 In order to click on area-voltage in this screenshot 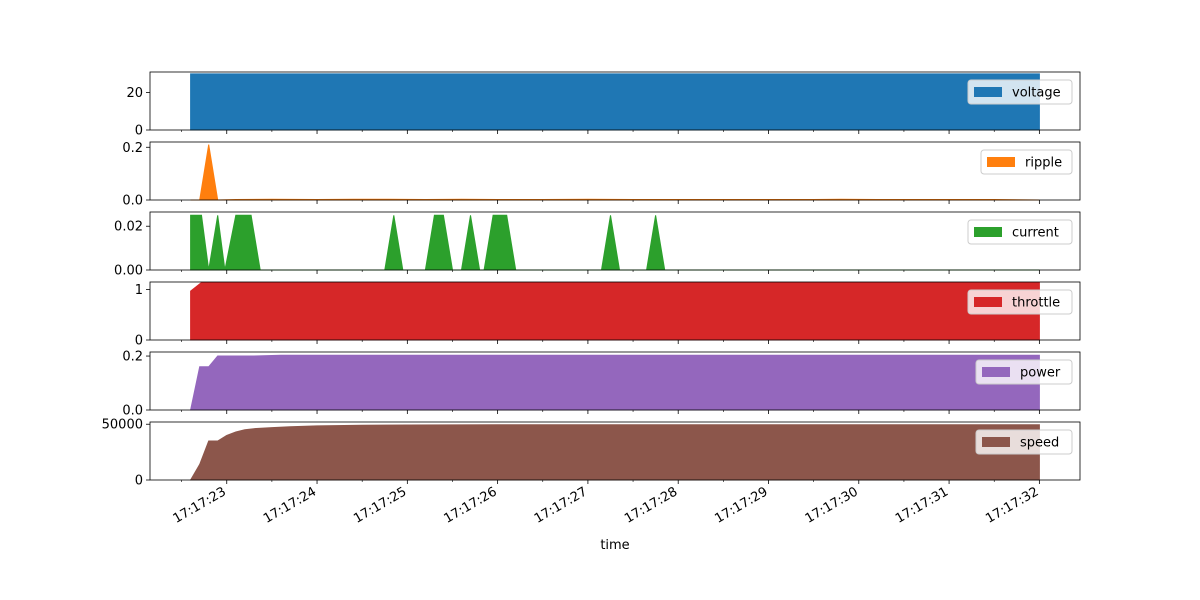, I will do `click(615, 102)`.